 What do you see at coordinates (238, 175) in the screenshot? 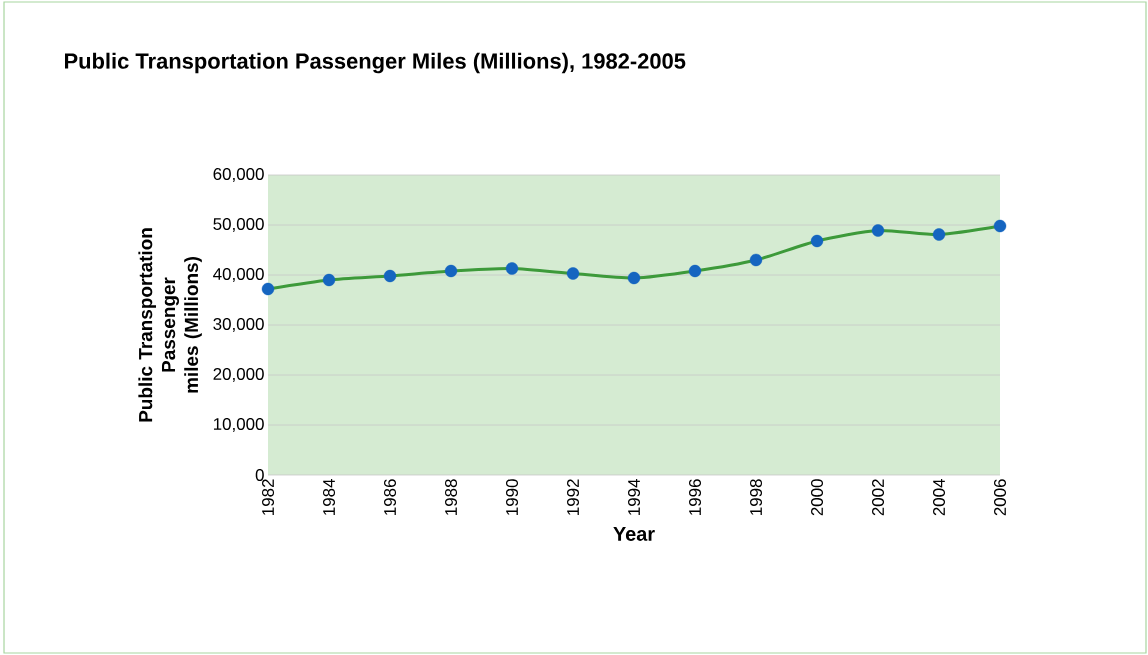
I see `y-tick-label: 60,000` at bounding box center [238, 175].